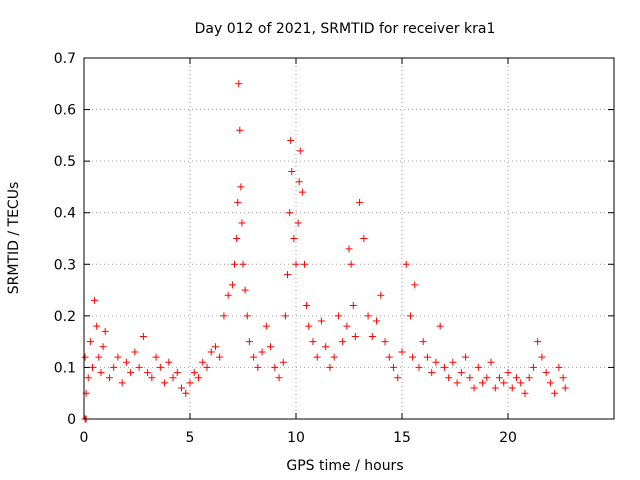  Describe the element at coordinates (65, 265) in the screenshot. I see `y-tick-label: 0.3` at that location.